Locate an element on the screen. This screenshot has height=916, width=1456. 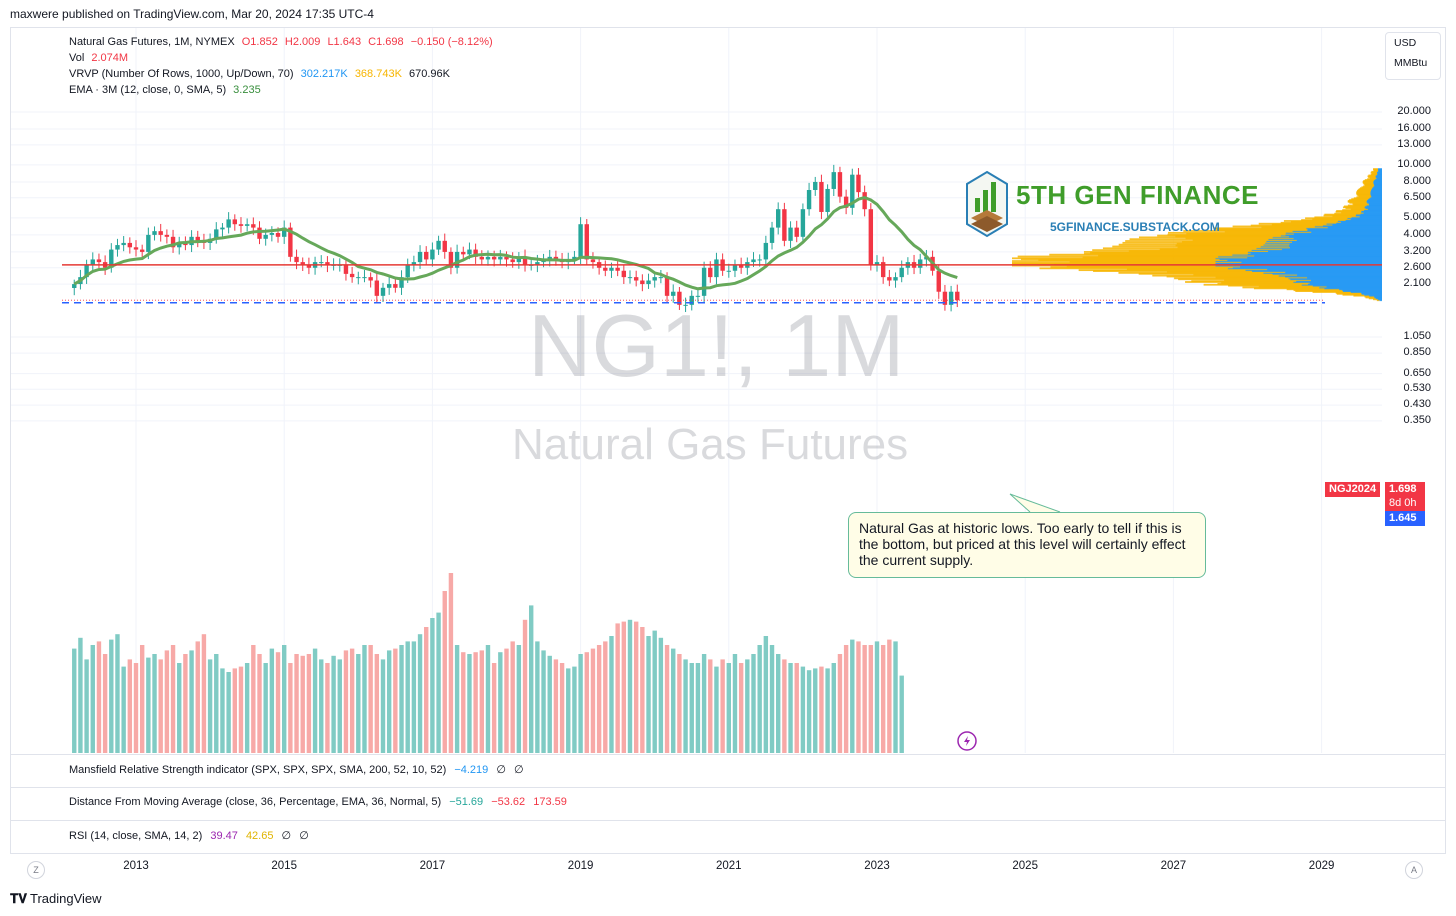
legend-ema: EMA · 3M (12, close, 0, SMA, 5) 3.235 is located at coordinates (167, 90).